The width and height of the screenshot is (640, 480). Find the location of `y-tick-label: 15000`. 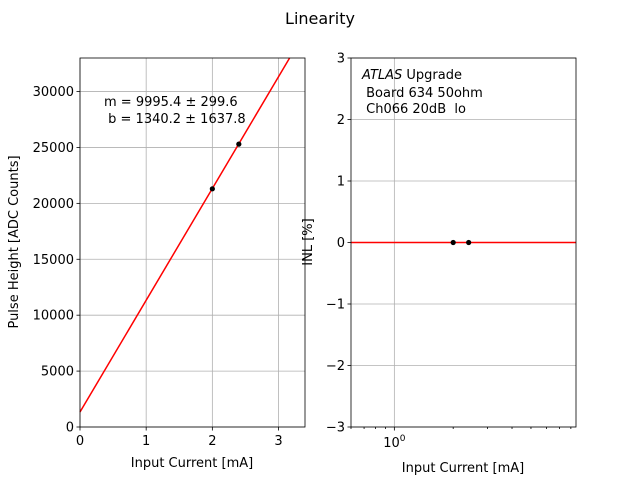

y-tick-label: 15000 is located at coordinates (53, 260).